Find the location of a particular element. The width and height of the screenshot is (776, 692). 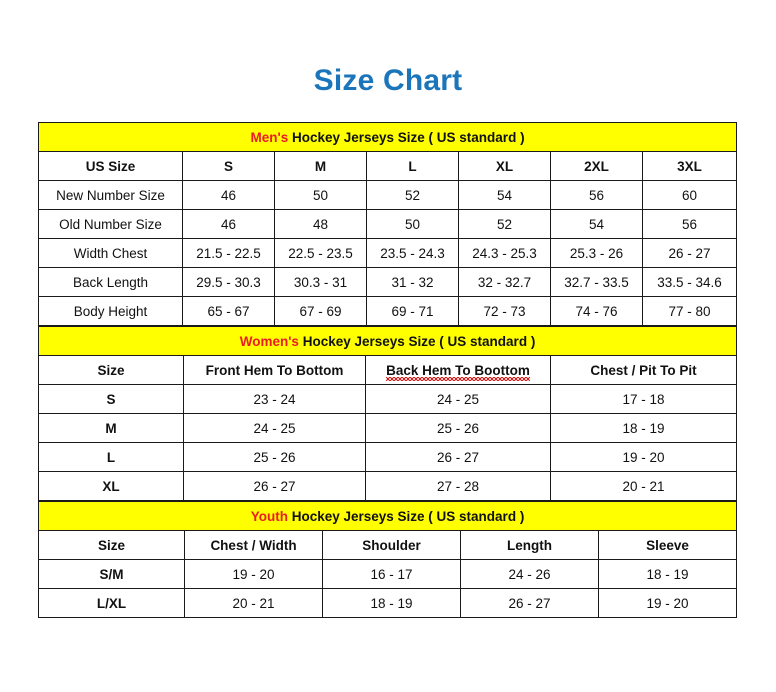

youth-cell: 24 - 26 is located at coordinates (529, 574).